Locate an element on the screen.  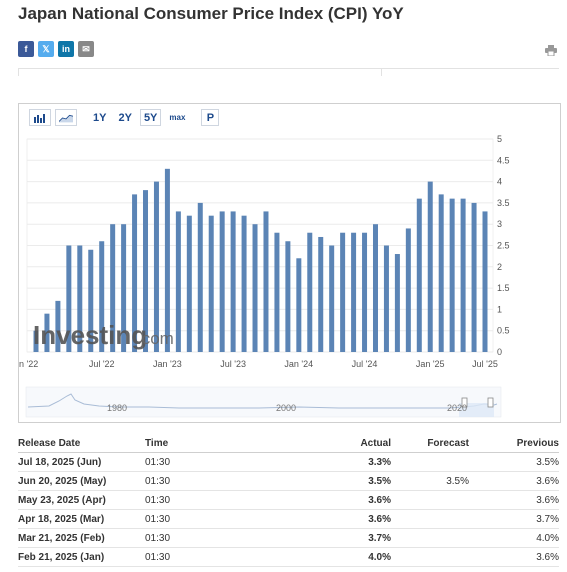
email-share-button: ✉ is located at coordinates (86, 49).